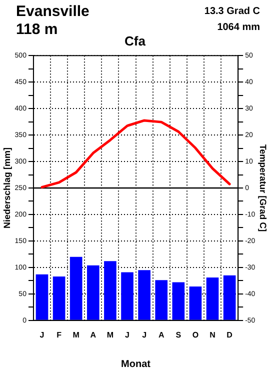 The height and width of the screenshot is (378, 270). Describe the element at coordinates (135, 40) in the screenshot. I see `chart-title: Cfa` at that location.